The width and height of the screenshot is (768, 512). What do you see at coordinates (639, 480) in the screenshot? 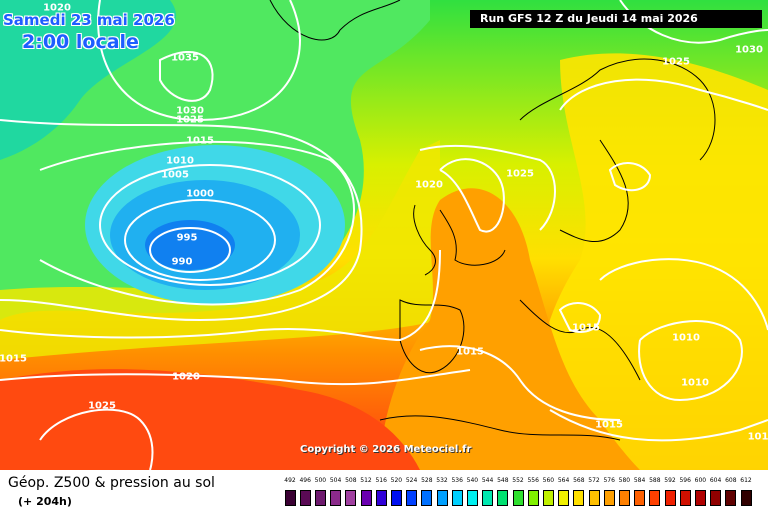
I see `legend-label: 584` at bounding box center [639, 480].